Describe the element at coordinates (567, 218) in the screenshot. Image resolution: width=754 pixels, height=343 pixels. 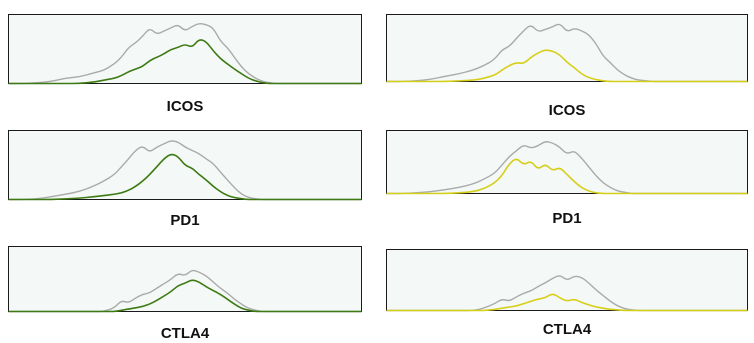
I see `marker-label-right-2: PD1` at that location.